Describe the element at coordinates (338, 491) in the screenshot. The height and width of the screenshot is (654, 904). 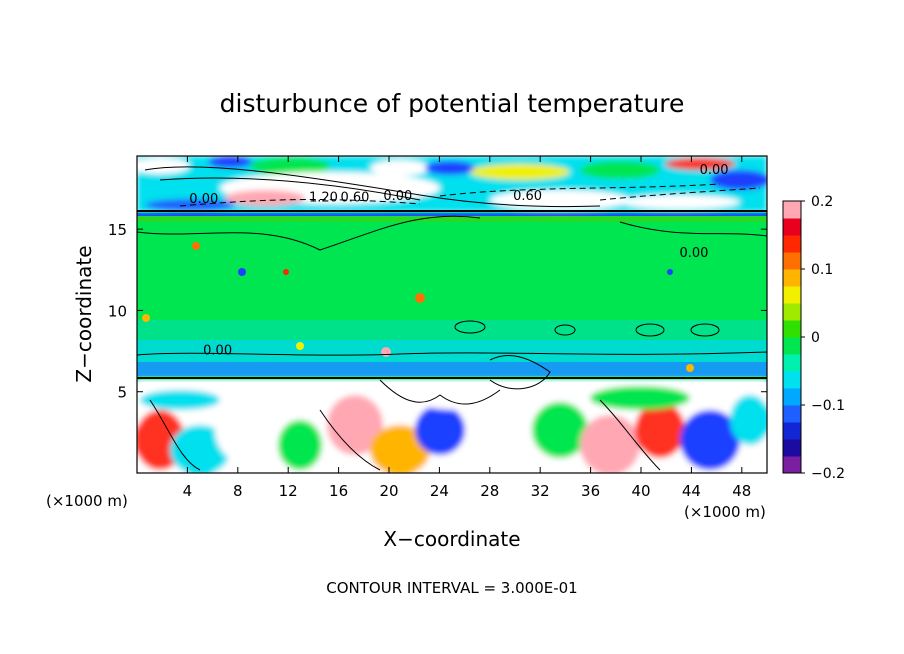
I see `x-tick-label: 16` at that location.